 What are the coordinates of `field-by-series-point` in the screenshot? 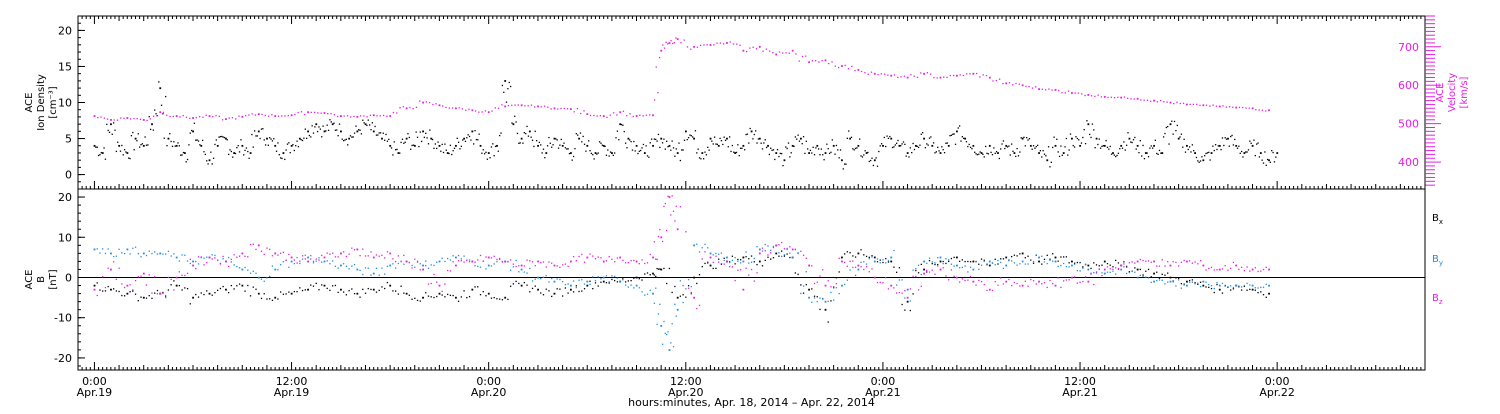 It's located at (620, 281).